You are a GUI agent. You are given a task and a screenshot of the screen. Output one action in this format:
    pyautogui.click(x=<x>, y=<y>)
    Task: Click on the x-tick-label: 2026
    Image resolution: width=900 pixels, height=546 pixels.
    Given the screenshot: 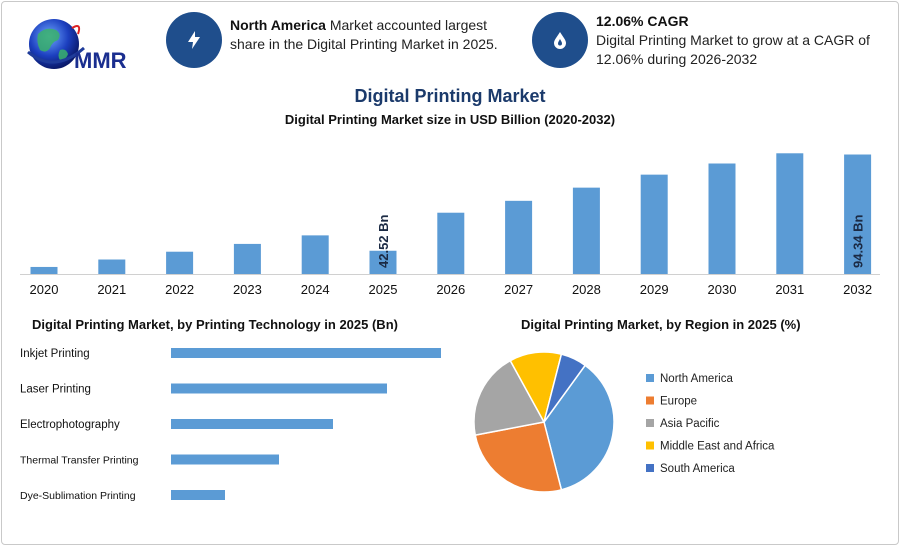 What is the action you would take?
    pyautogui.click(x=450, y=289)
    